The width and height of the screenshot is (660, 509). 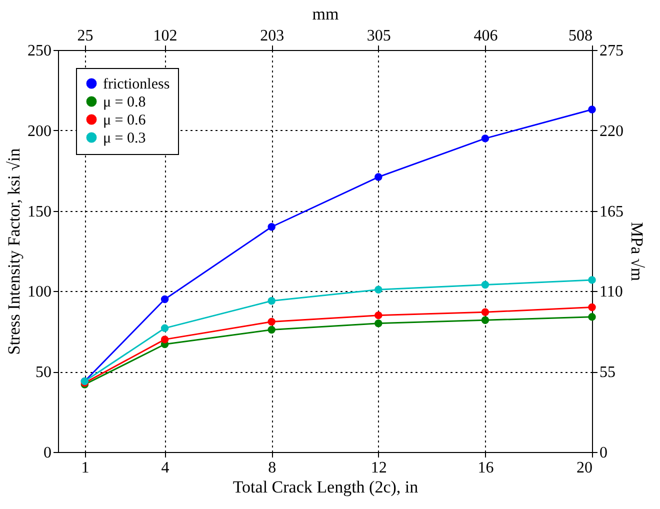 What do you see at coordinates (165, 468) in the screenshot?
I see `x-tick-label: 4` at bounding box center [165, 468].